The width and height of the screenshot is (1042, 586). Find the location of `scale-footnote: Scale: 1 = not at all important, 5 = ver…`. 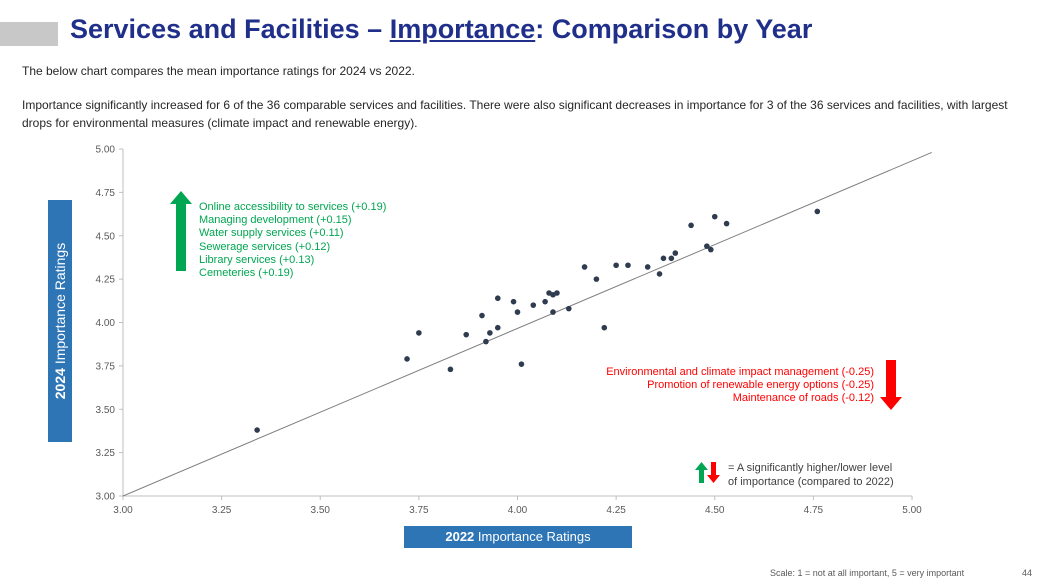

scale-footnote: Scale: 1 = not at all important, 5 = ver… is located at coordinates (867, 573).